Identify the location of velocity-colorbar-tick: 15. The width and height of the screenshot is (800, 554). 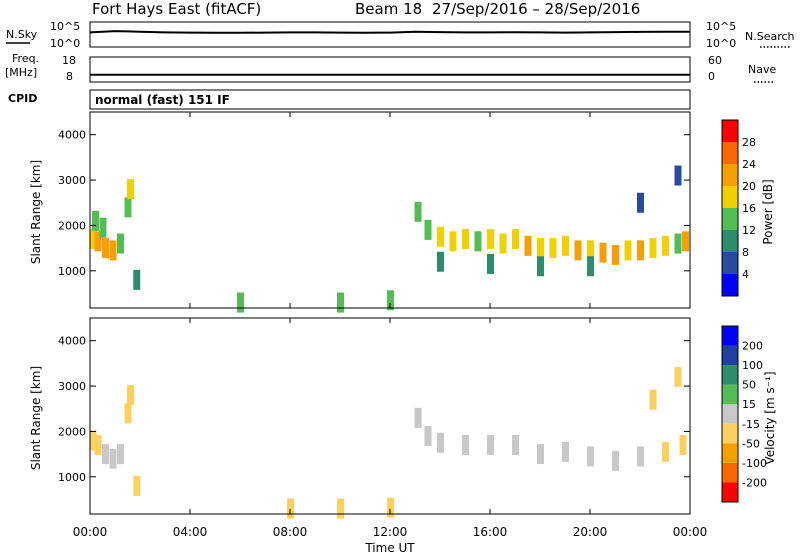
(749, 404).